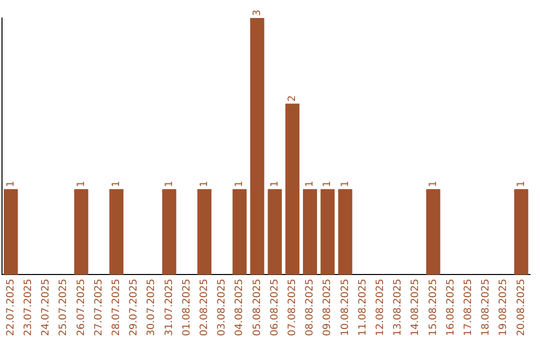 This screenshot has height=340, width=540. What do you see at coordinates (186, 307) in the screenshot?
I see `x-tick-label: 01.08.2025` at bounding box center [186, 307].